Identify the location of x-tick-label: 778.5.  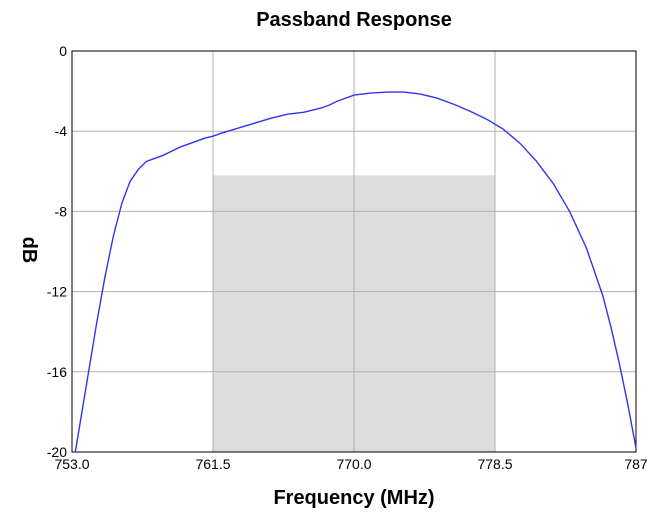
(494, 464).